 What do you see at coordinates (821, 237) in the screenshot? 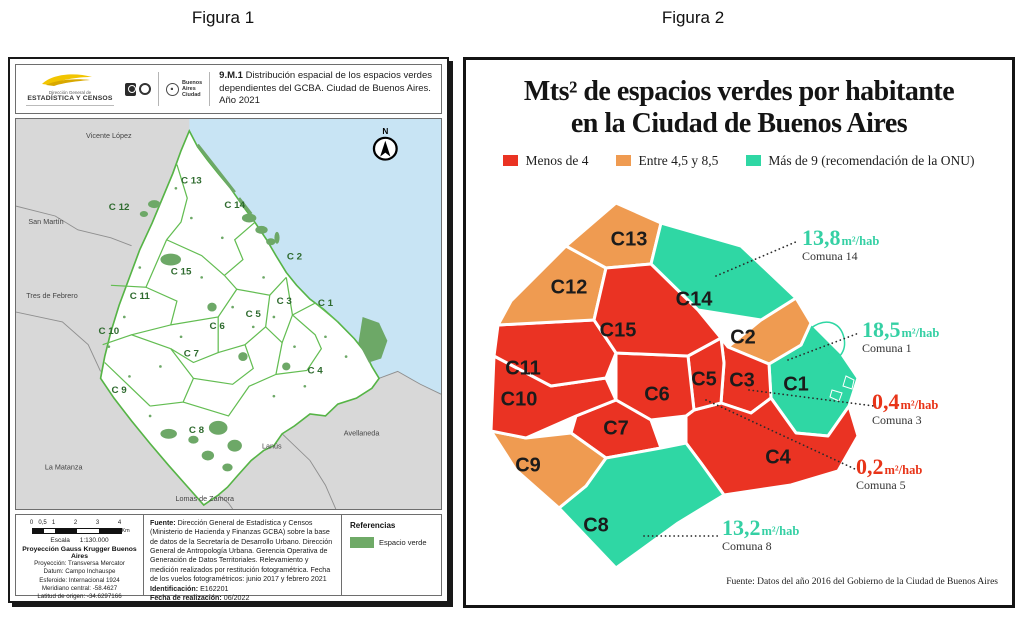
I see `annotation-value-c14: 13,8` at bounding box center [821, 237].